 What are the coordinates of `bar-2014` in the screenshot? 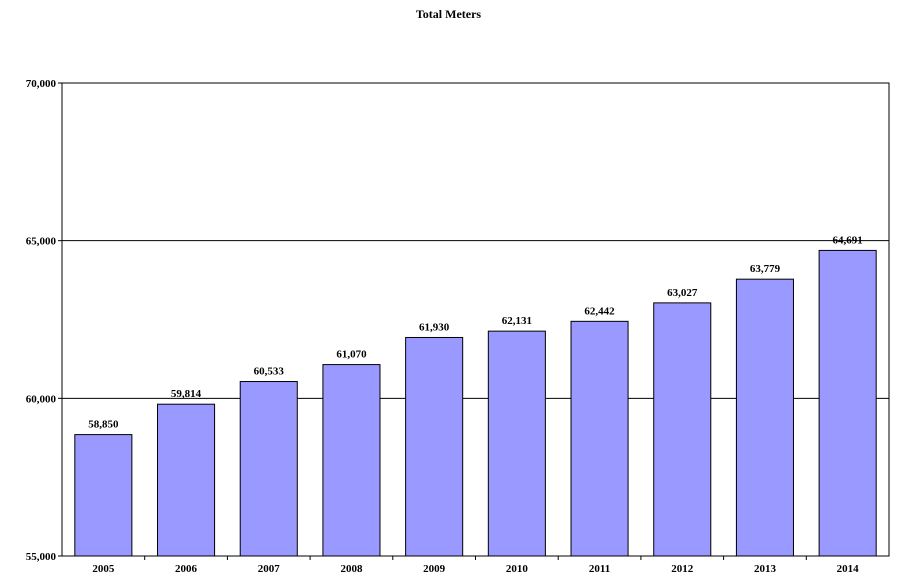 It's located at (847, 403).